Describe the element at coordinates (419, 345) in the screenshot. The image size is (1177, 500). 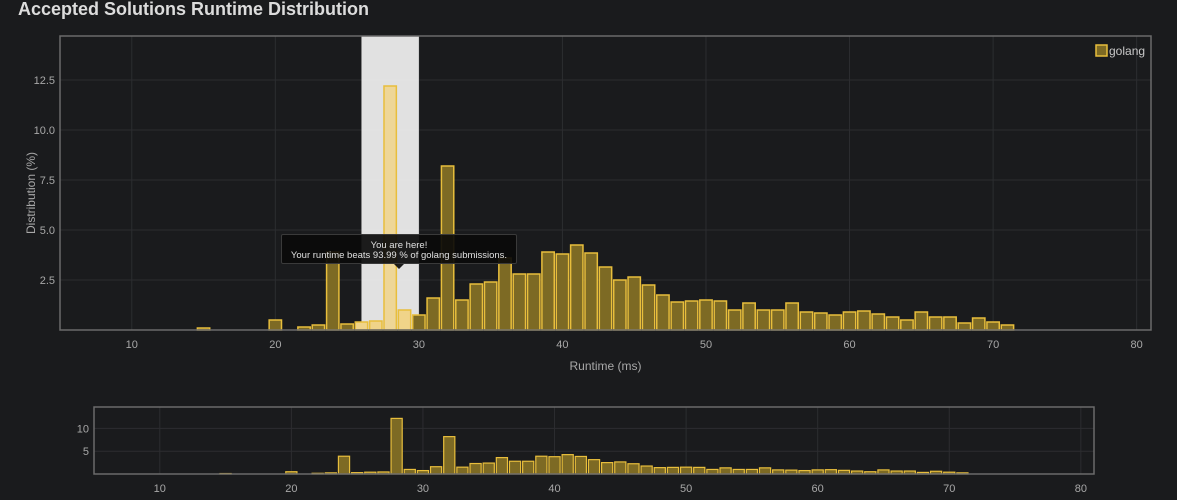
I see `x-tick-label: 30` at that location.